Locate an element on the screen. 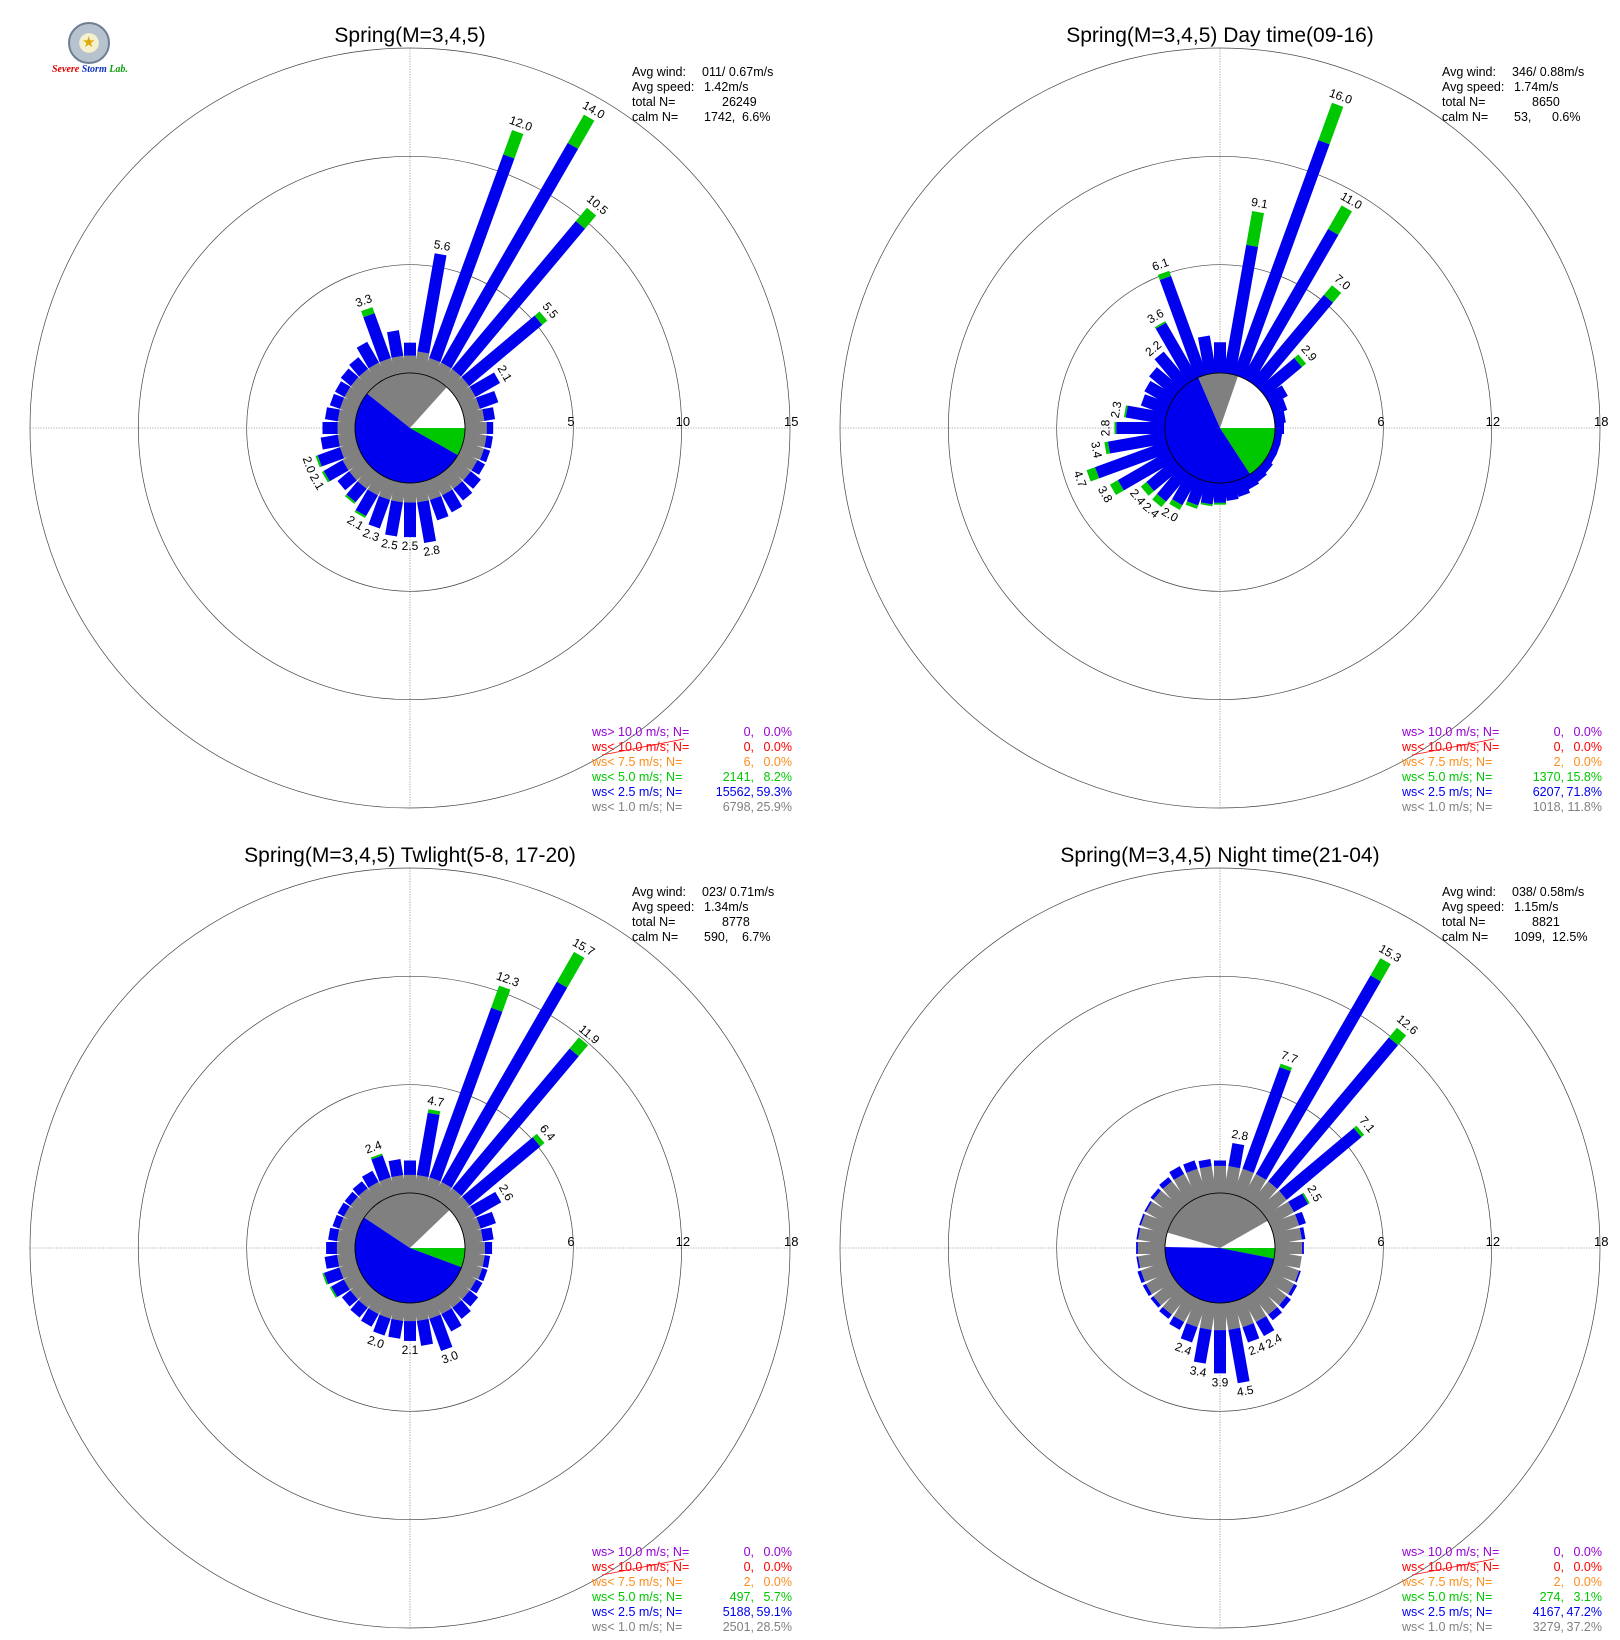  legend-percent: 3.1% is located at coordinates (1588, 1597).